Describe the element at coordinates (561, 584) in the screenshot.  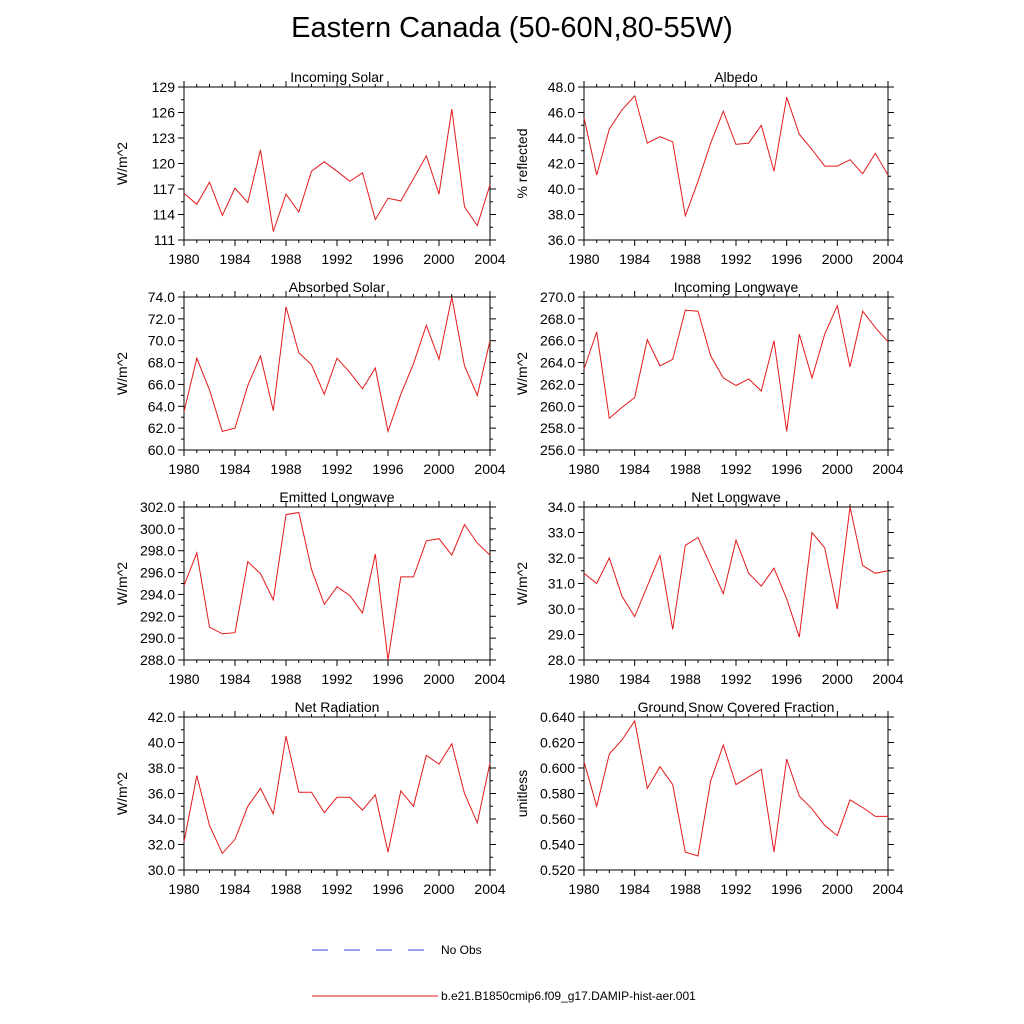
I see `y-tick-label: 31.0` at that location.